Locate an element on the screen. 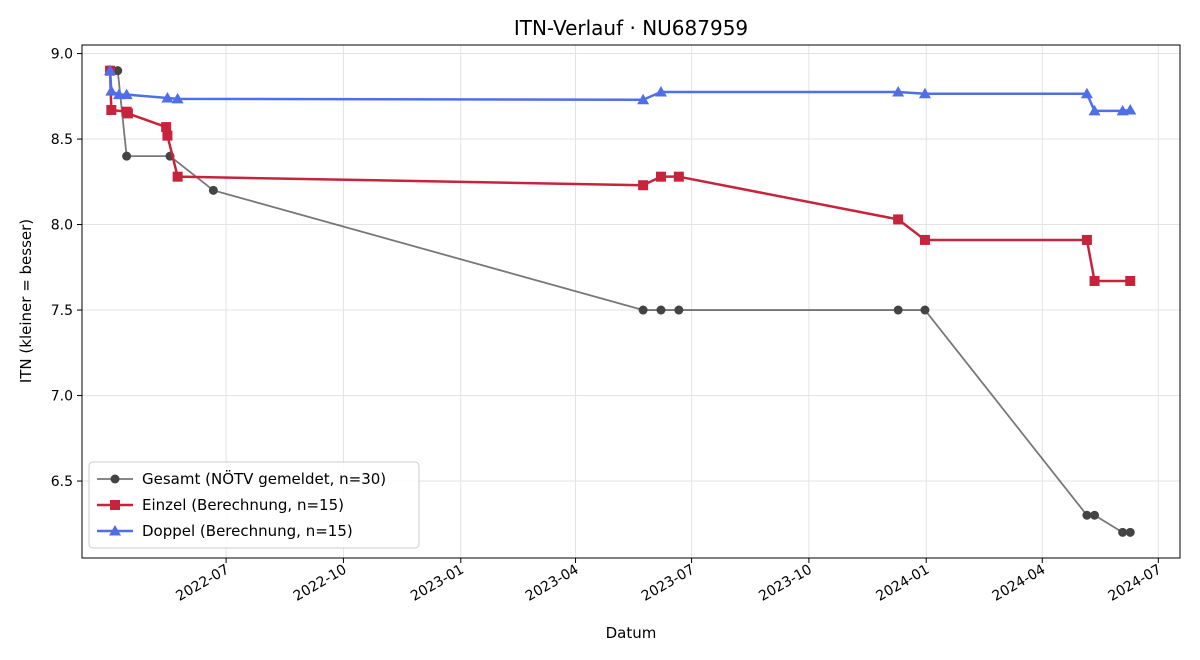 The image size is (1200, 660). y-tick-label: 6.5 is located at coordinates (62, 482).